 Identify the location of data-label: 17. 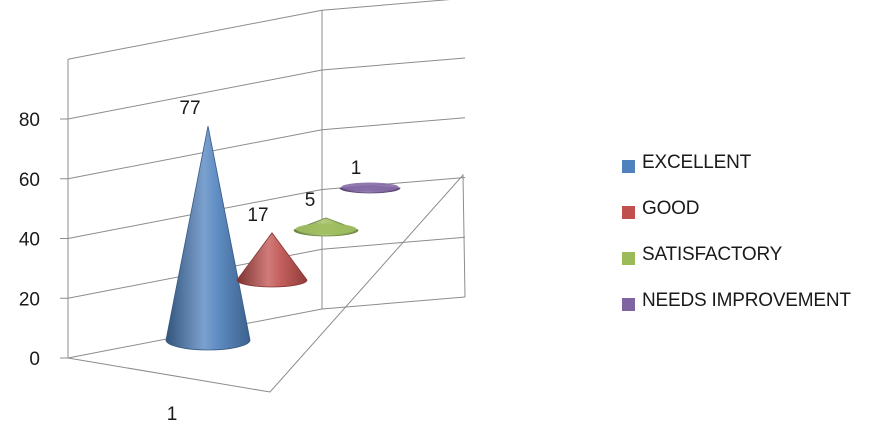
(257, 215).